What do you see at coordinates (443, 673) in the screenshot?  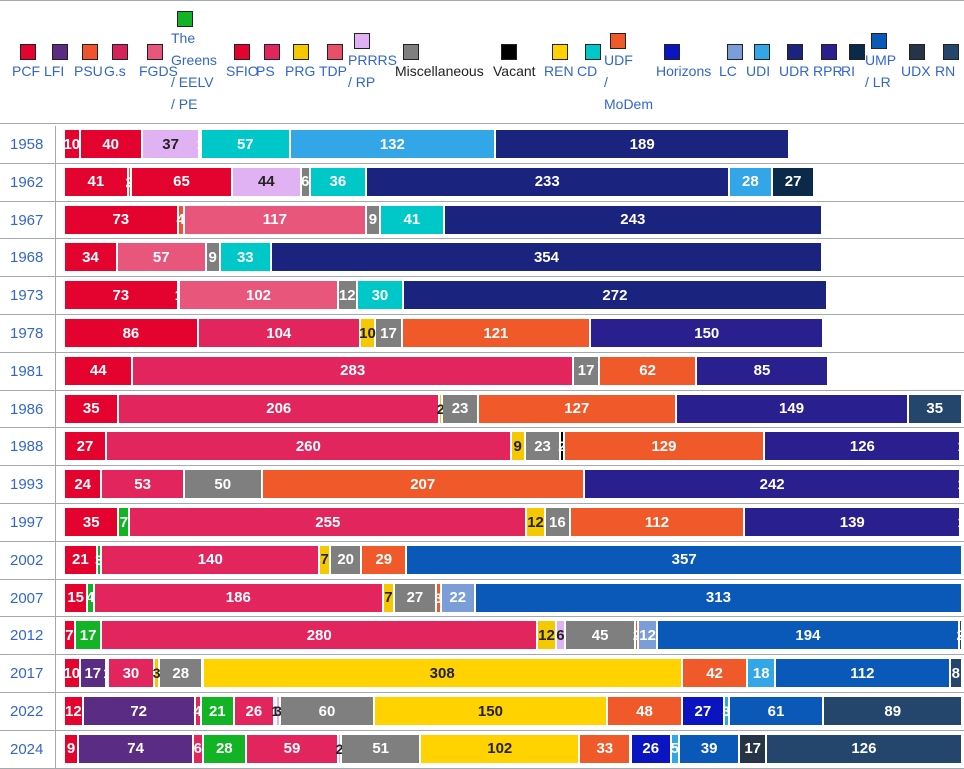 I see `bar-segment-ren: 308` at bounding box center [443, 673].